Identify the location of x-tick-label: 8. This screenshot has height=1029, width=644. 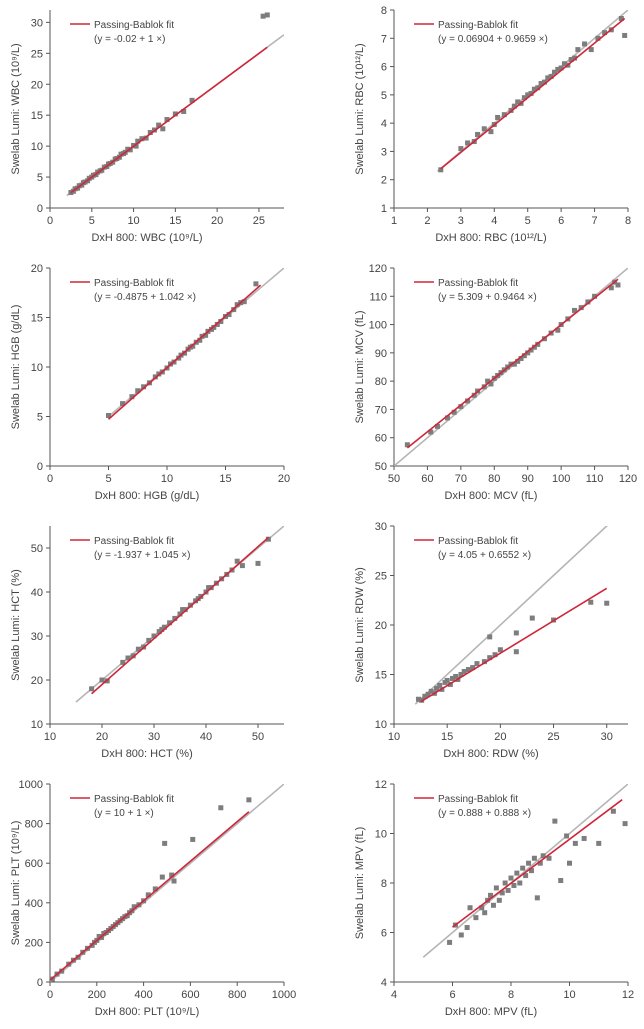
(628, 221).